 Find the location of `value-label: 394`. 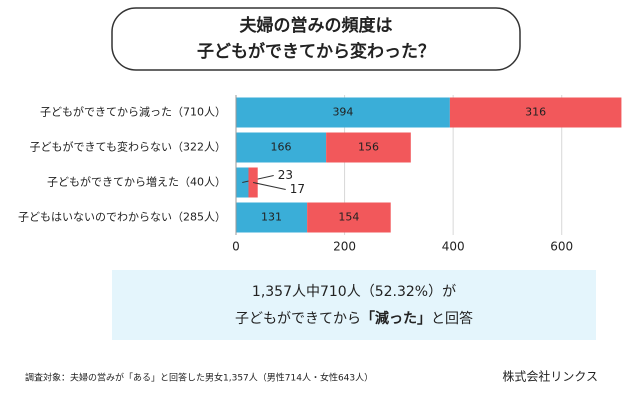

value-label: 394 is located at coordinates (342, 112).